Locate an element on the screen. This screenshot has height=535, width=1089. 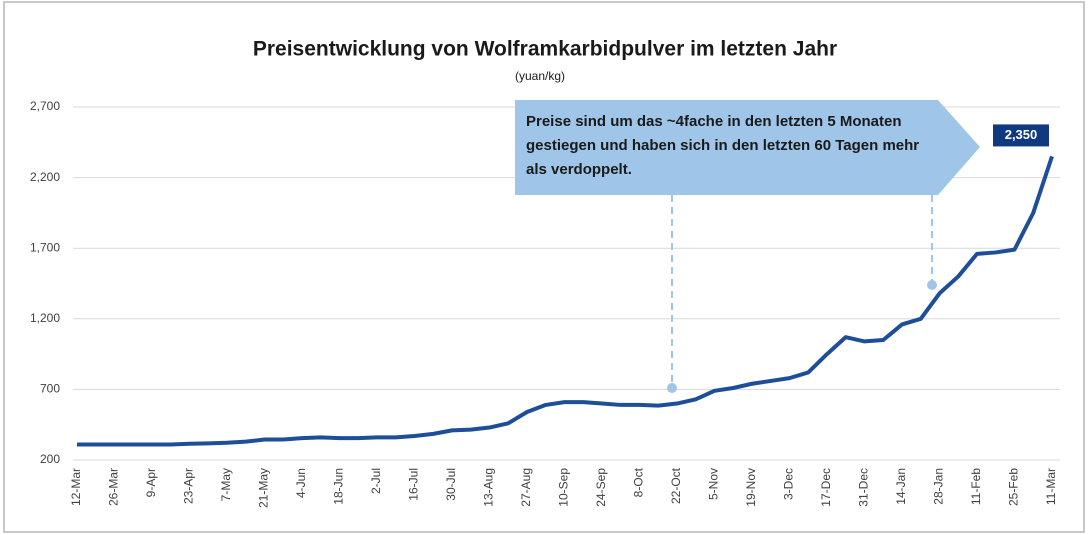
y-tick-label: 1,700 is located at coordinates (45, 247).